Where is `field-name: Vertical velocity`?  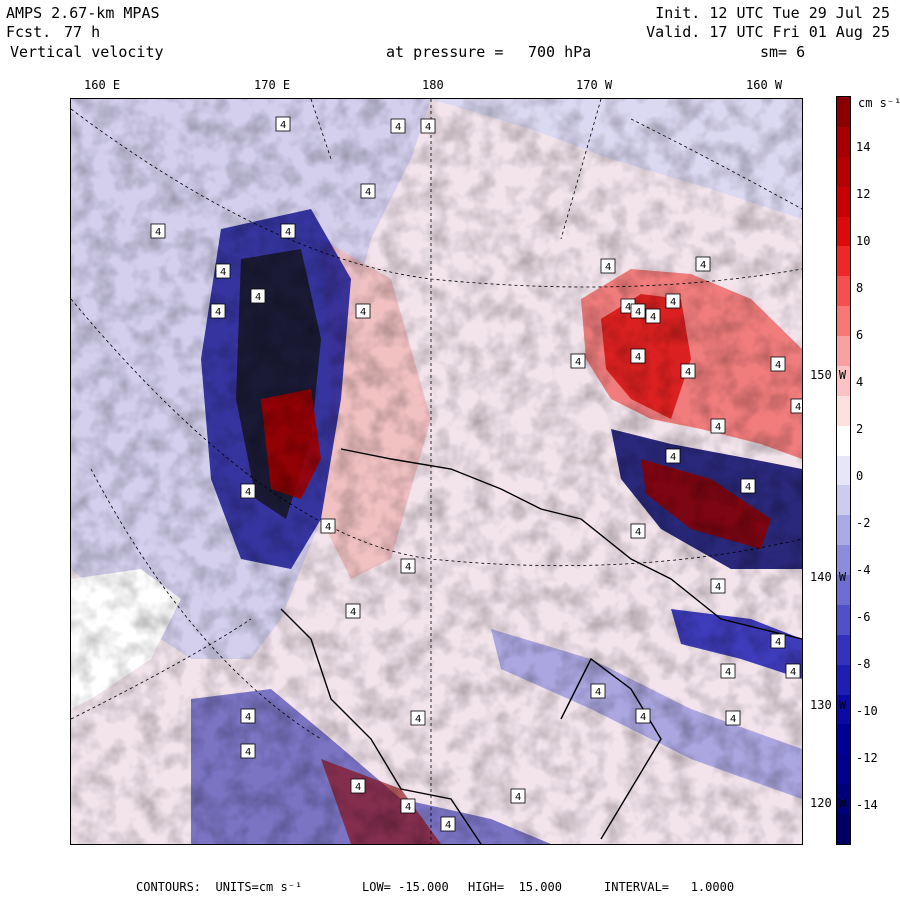 field-name: Vertical velocity is located at coordinates (87, 52).